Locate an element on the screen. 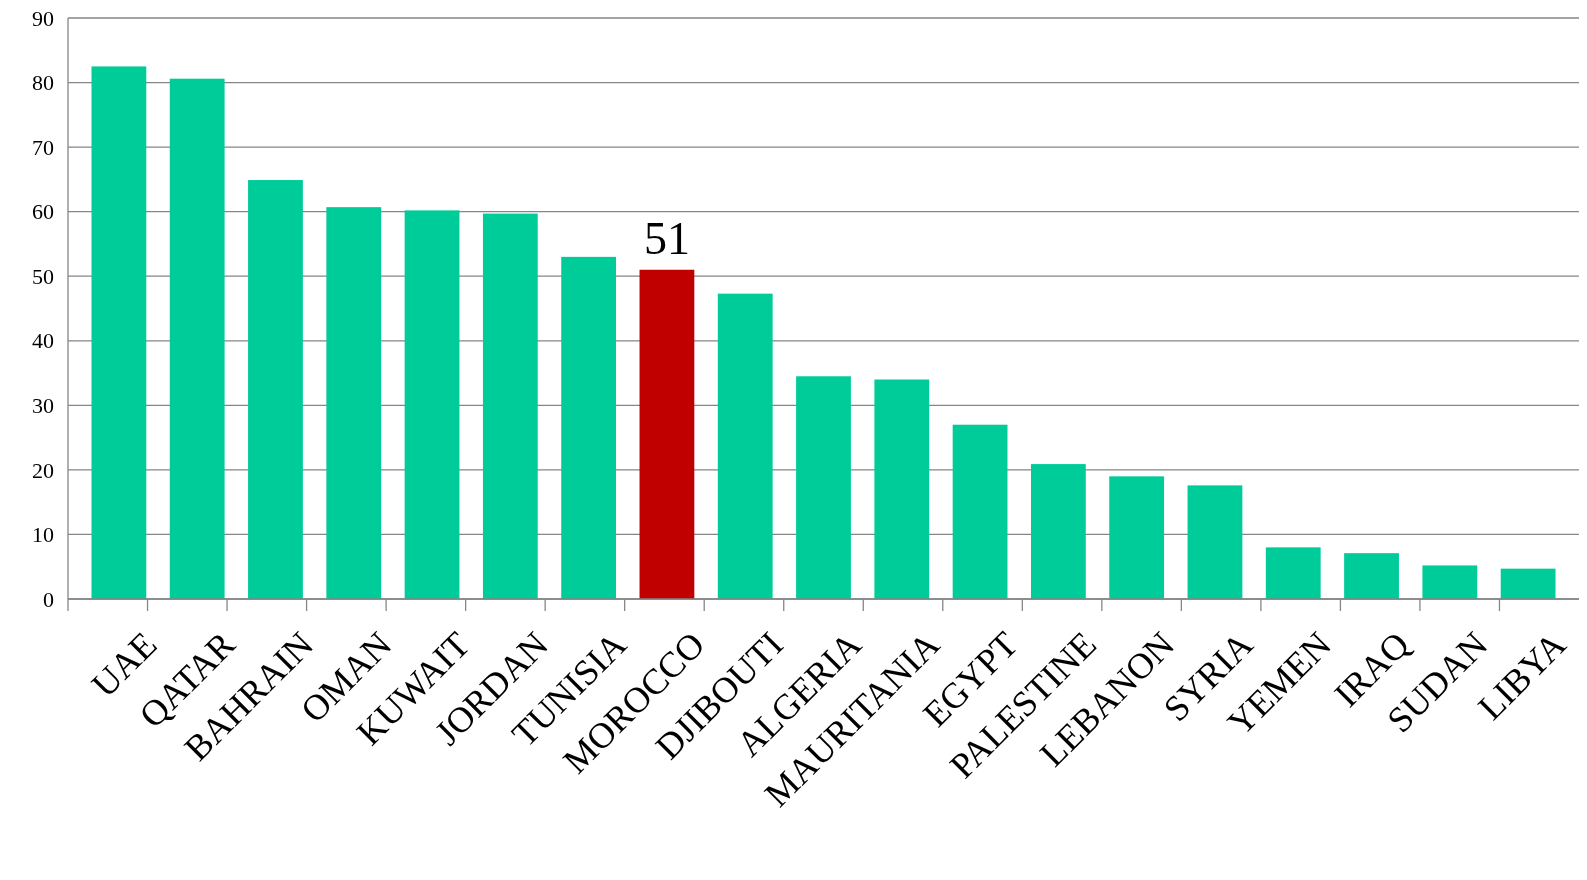  y-tick-label: 10 is located at coordinates (43, 535).